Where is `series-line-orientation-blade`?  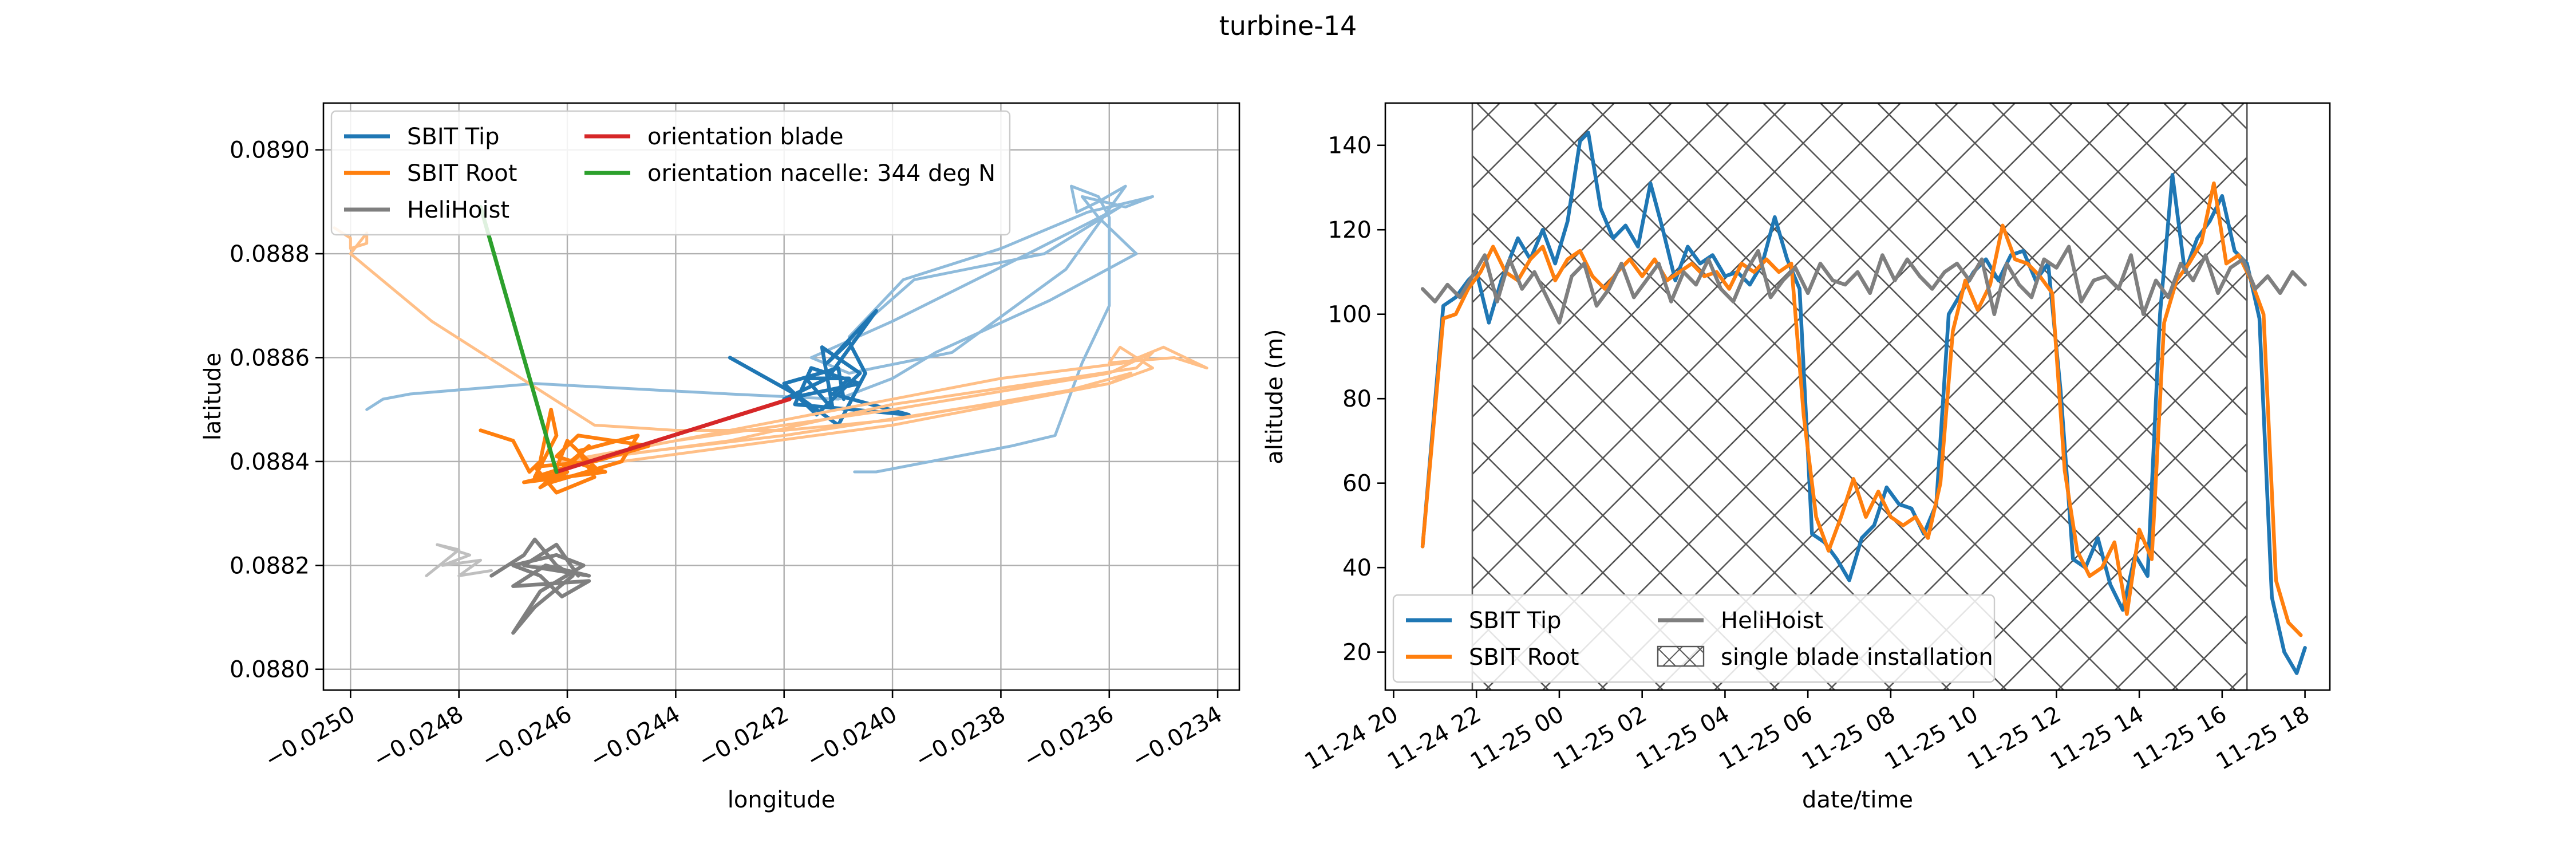 series-line-orientation-blade is located at coordinates (673, 435).